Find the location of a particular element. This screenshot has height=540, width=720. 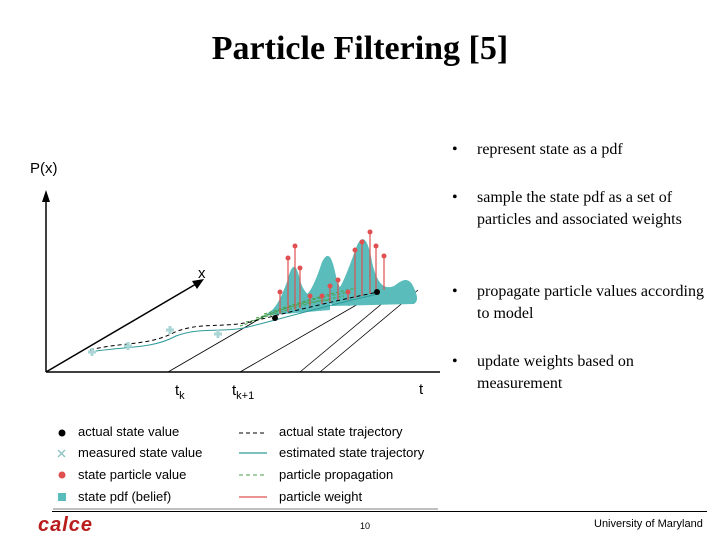

x-mark-icon is located at coordinates (61, 453).